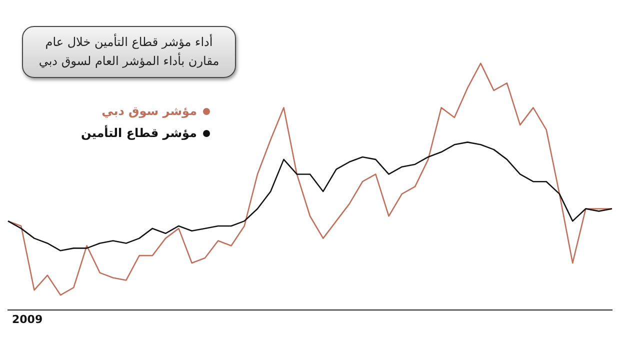 Image resolution: width=630 pixels, height=337 pixels. Describe the element at coordinates (129, 52) in the screenshot. I see `chart-title: أداء مؤشر قطاع التأمين خلال عام مقارن بأداء المؤشر العام لسوق دبي` at that location.